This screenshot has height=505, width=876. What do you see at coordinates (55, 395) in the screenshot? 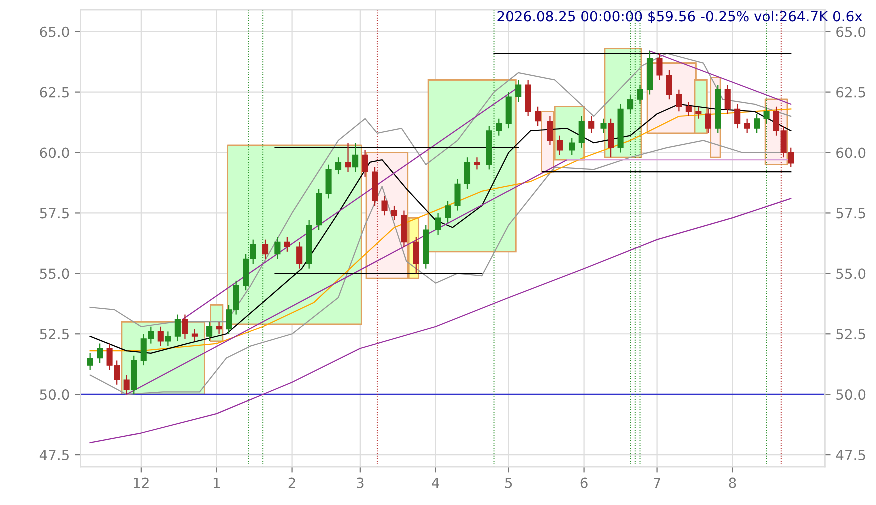
I see `y-tick-label: 50.0` at bounding box center [55, 395].